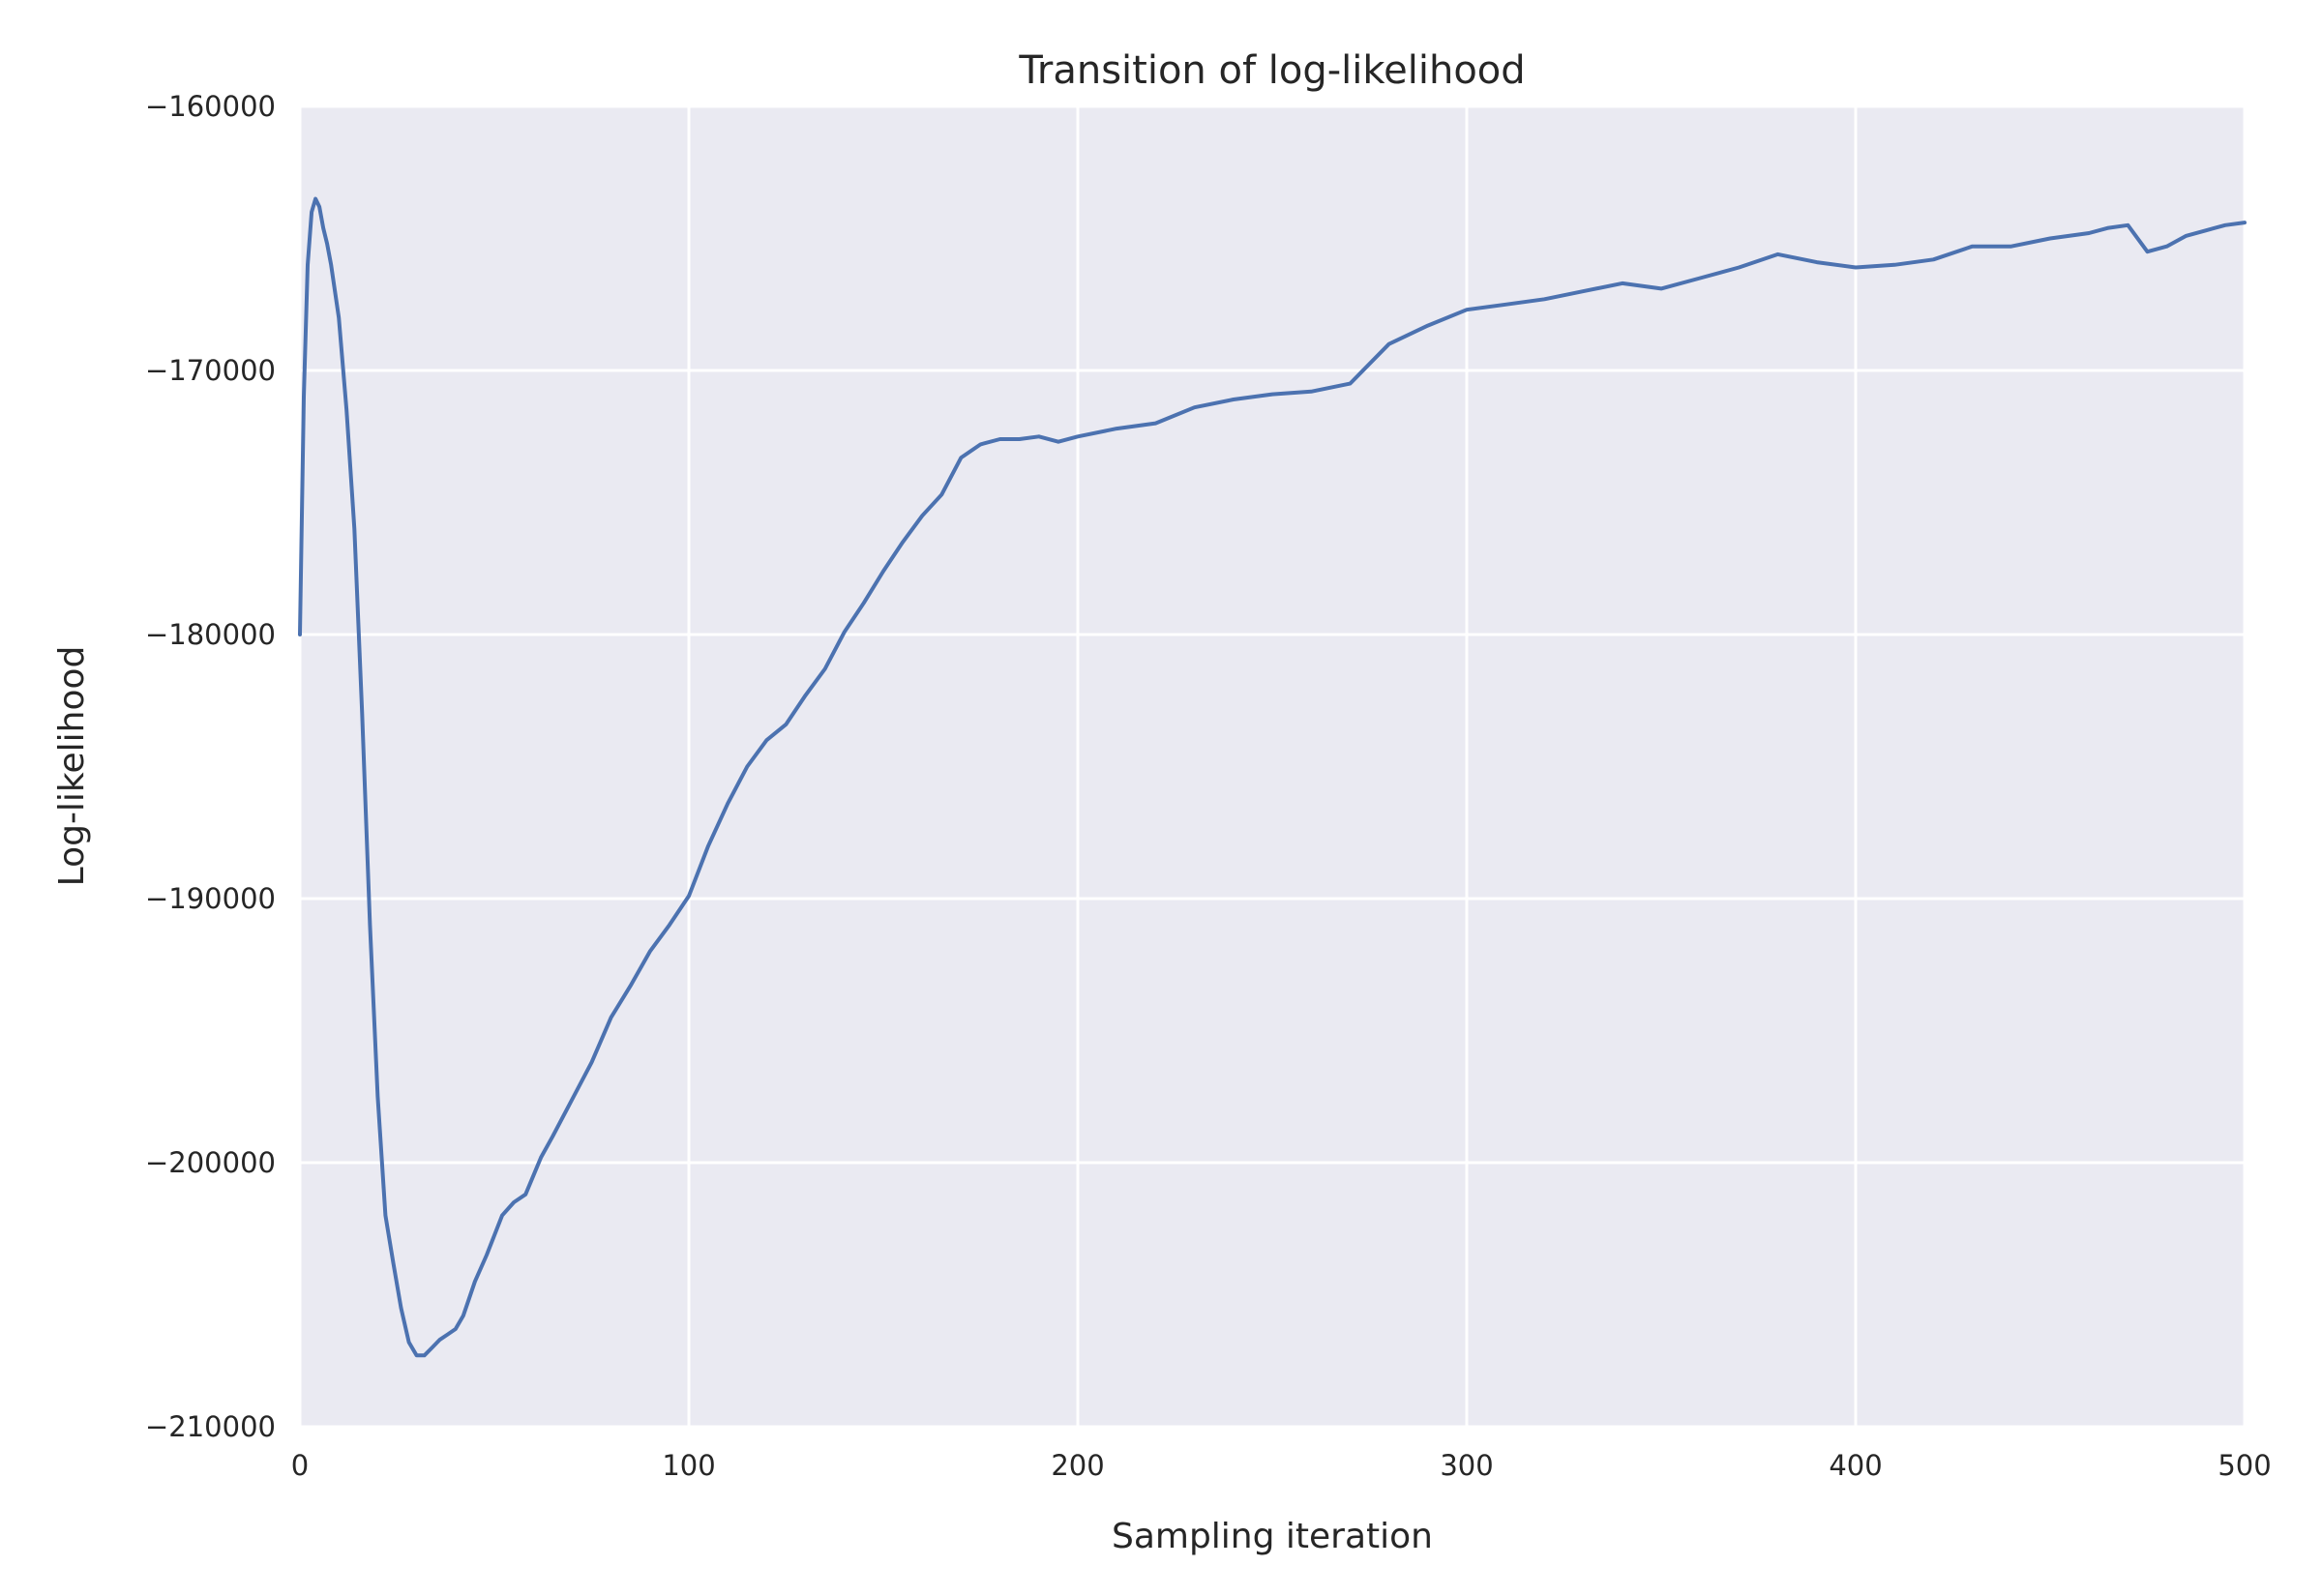 Image resolution: width=2322 pixels, height=1596 pixels. I want to click on x-tick-label: 100, so click(688, 1465).